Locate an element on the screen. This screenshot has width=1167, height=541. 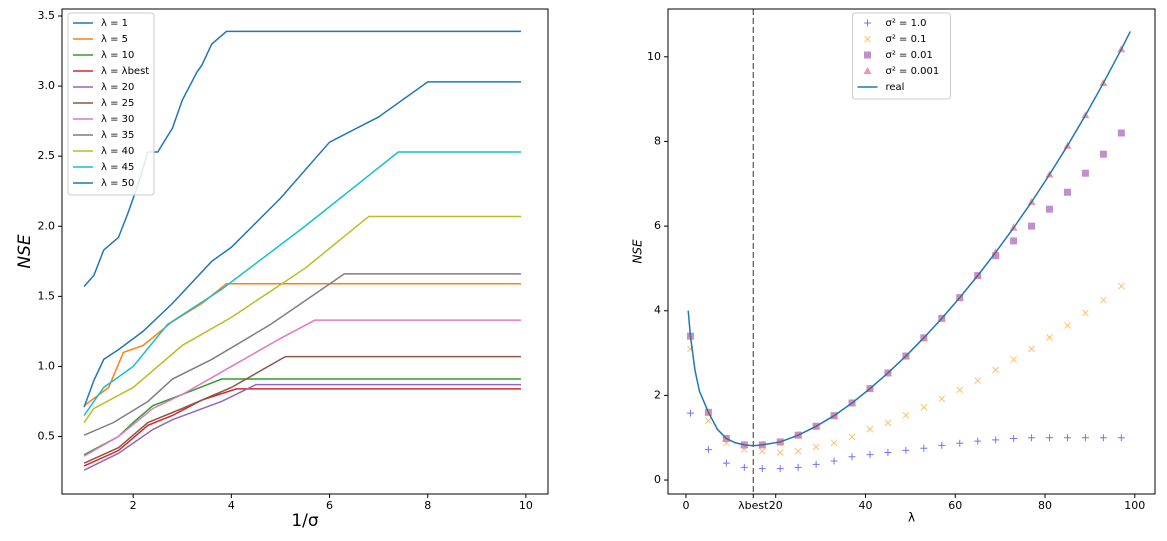
y-tick-label: 6 is located at coordinates (657, 225).